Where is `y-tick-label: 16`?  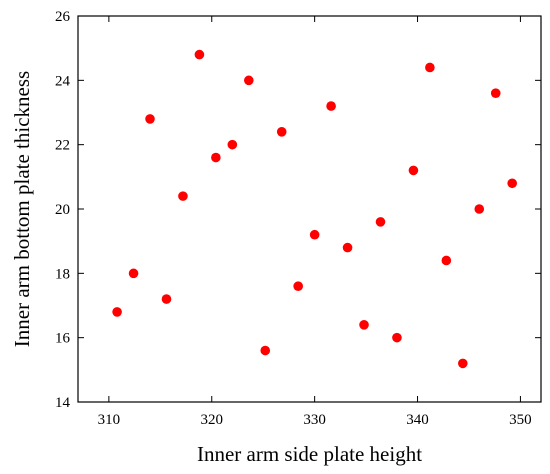
y-tick-label: 16 is located at coordinates (63, 339).